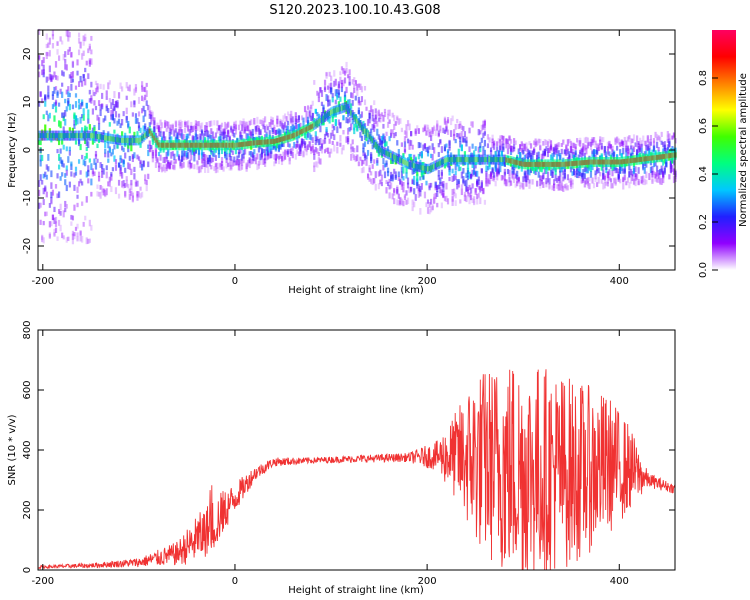 This screenshot has width=750, height=600. I want to click on spectrogram-y-tick-label: -20, so click(27, 246).